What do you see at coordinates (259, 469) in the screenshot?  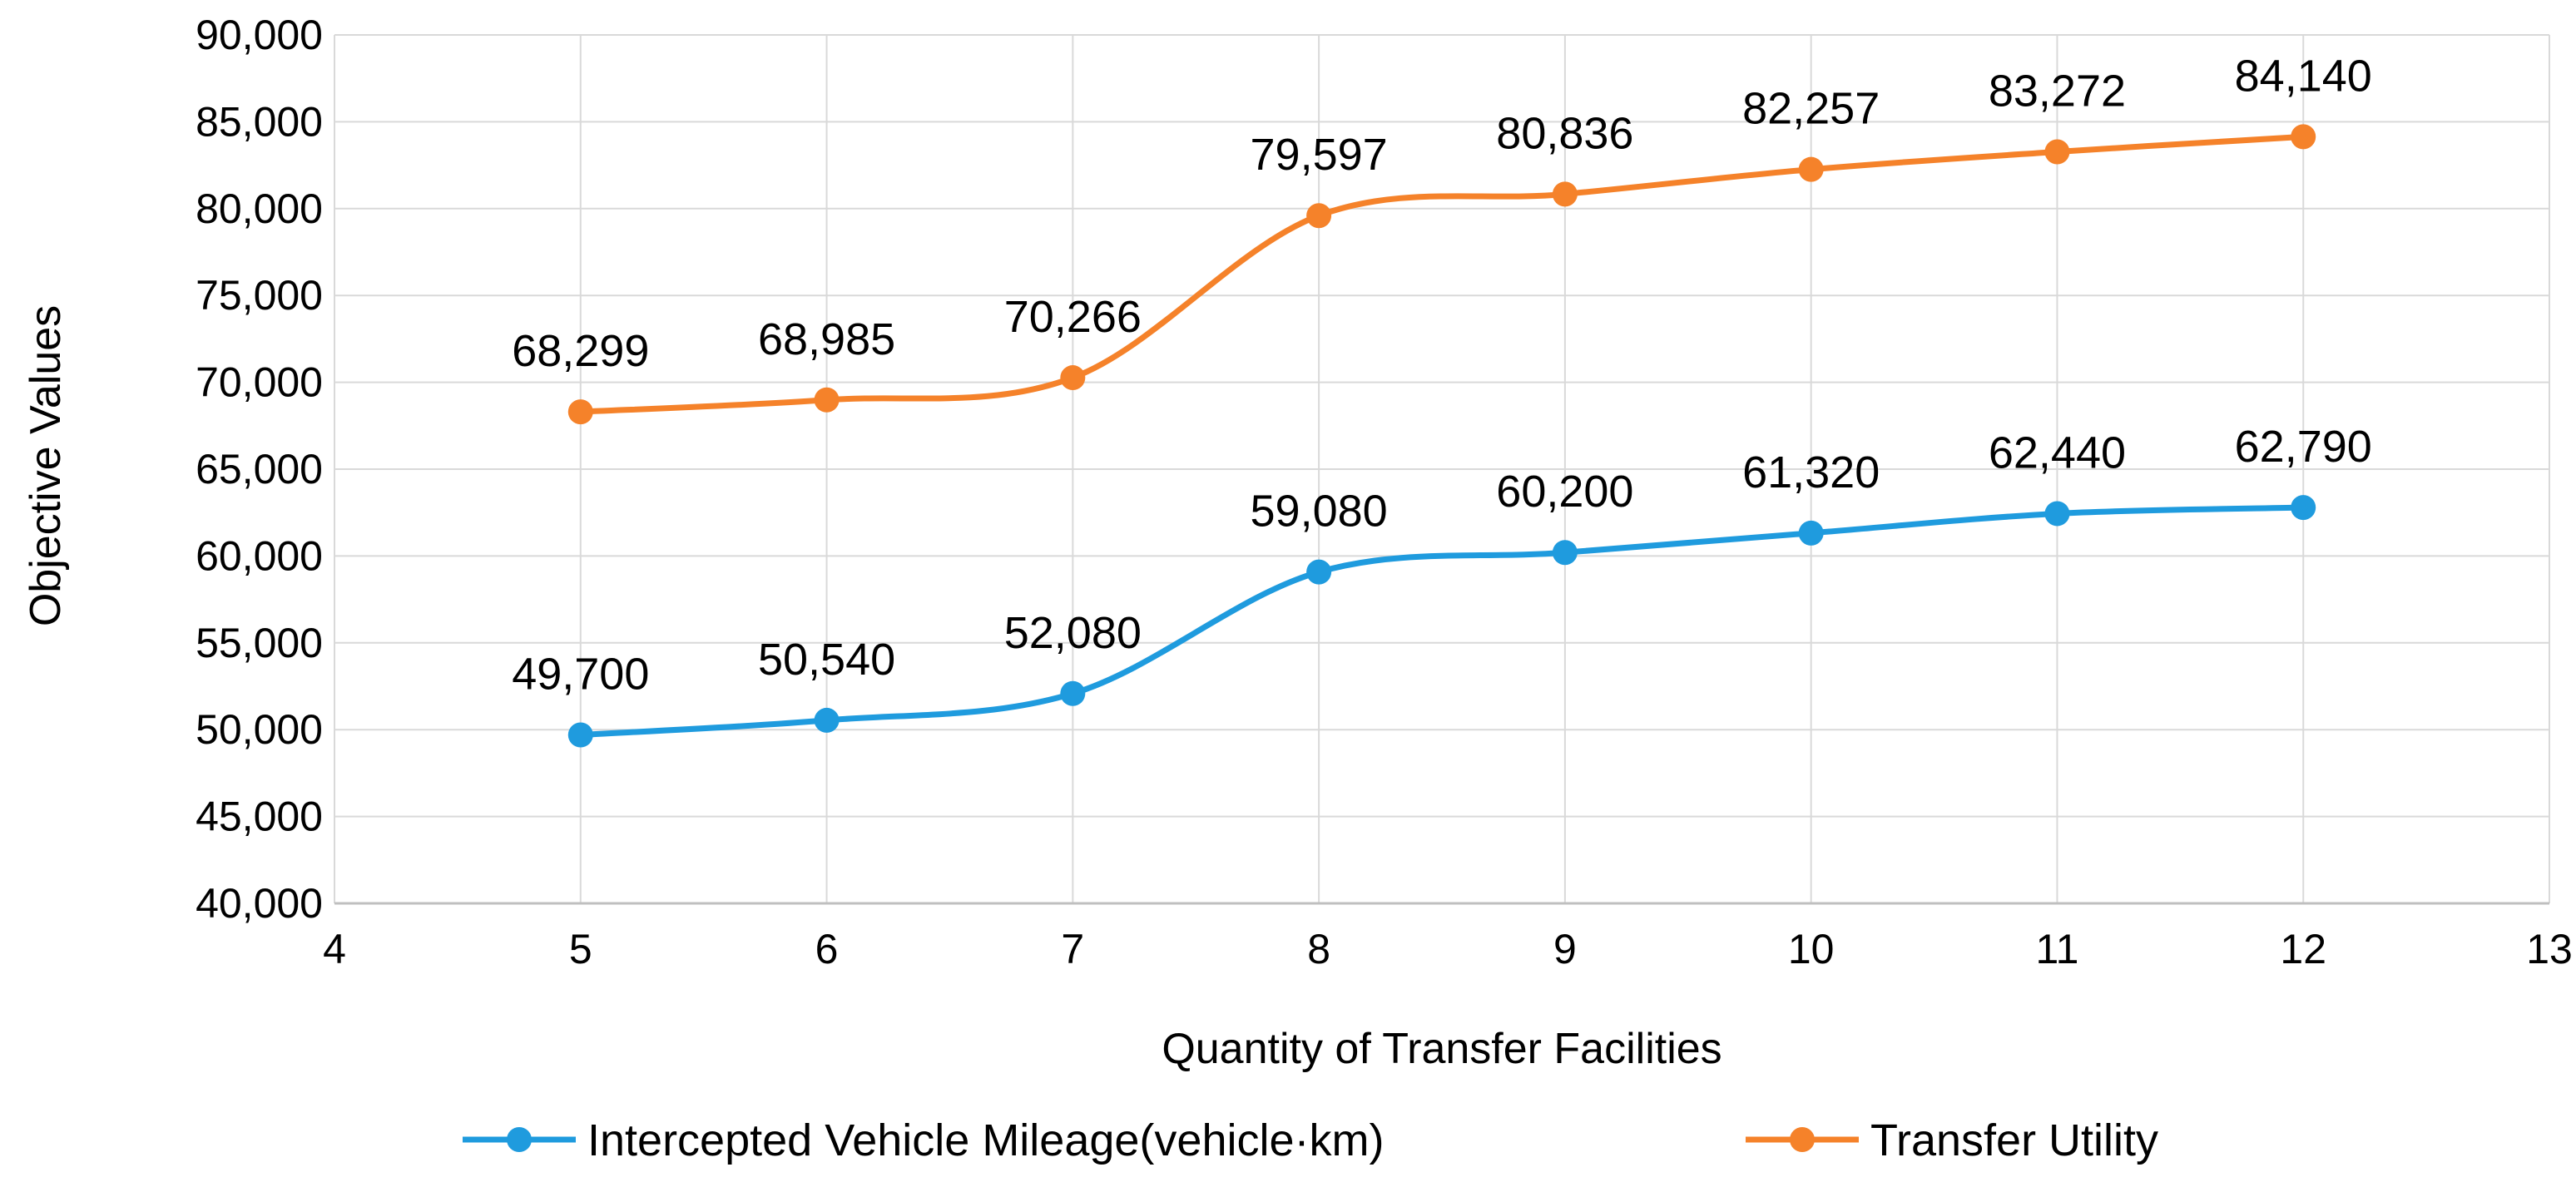 I see `y-tick-label: 65,000` at bounding box center [259, 469].